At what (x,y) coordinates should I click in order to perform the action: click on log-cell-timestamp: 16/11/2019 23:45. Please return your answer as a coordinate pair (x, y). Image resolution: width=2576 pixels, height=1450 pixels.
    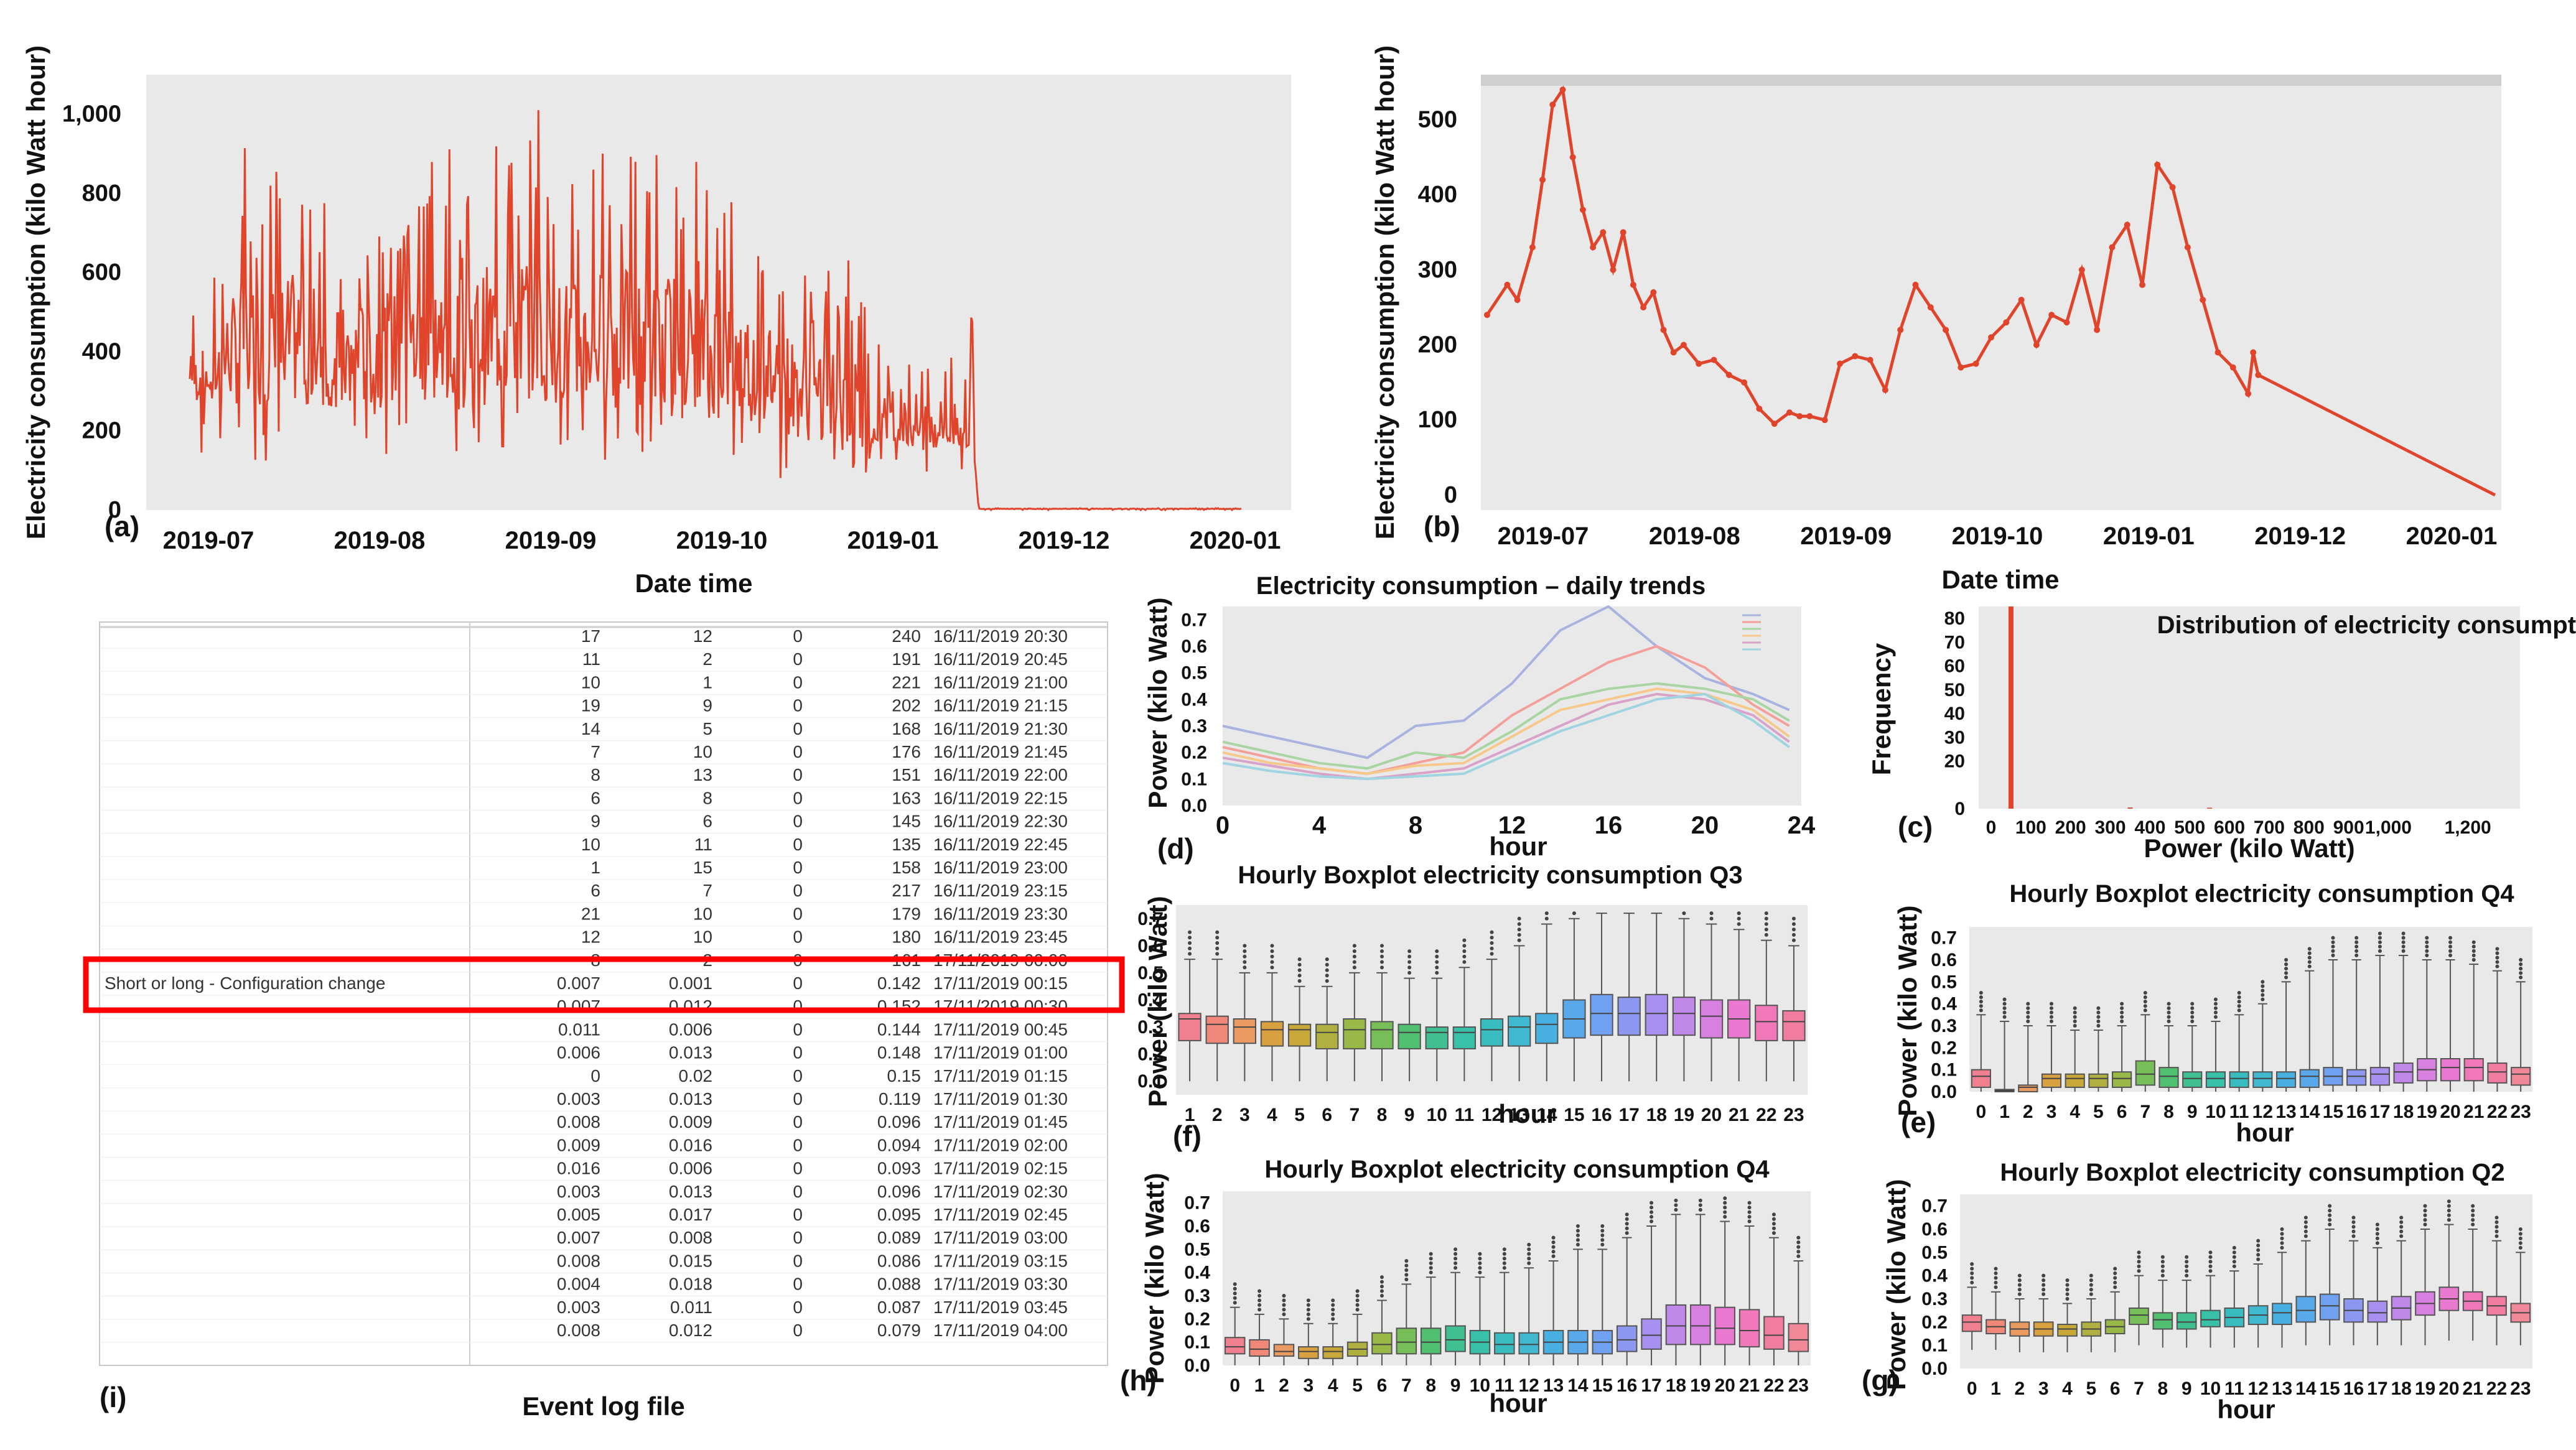
    Looking at the image, I should click on (1001, 937).